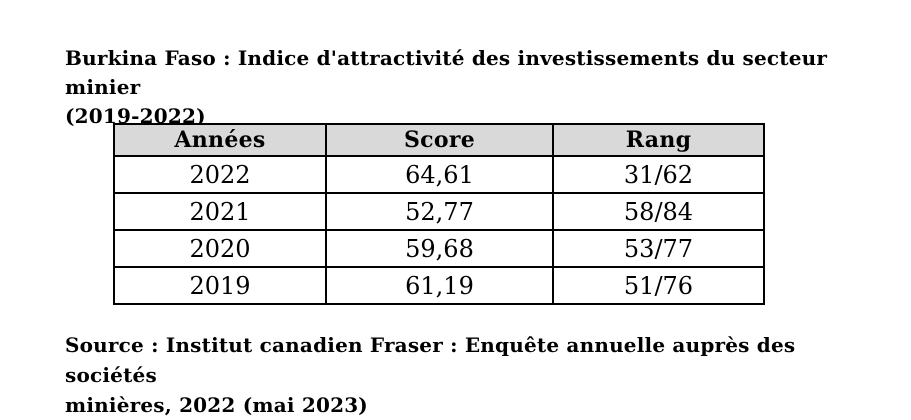 The image size is (911, 420). I want to click on cell-score: 64,61, so click(439, 174).